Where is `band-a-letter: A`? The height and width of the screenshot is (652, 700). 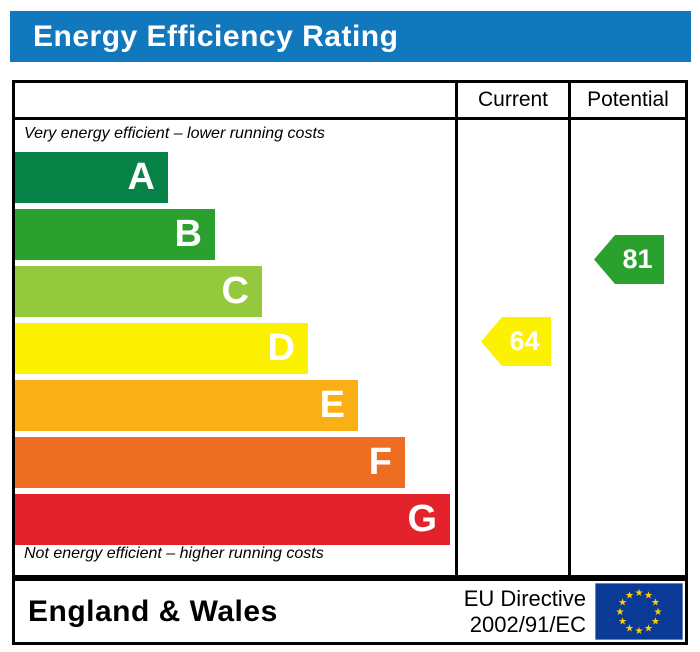
band-a-letter: A is located at coordinates (141, 177).